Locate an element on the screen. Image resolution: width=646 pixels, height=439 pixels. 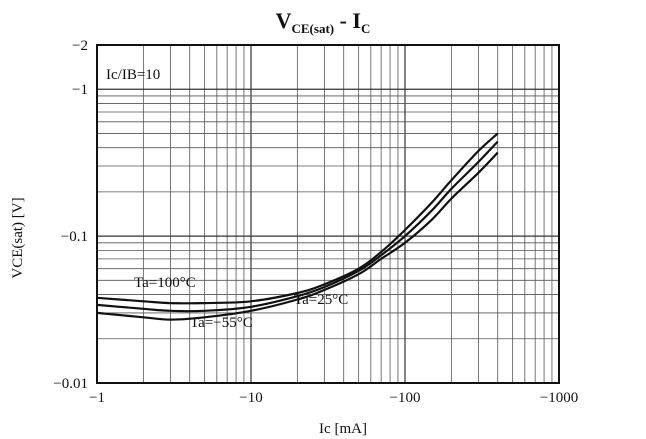
annotation-ta-m55: Ta=−55°C is located at coordinates (221, 323).